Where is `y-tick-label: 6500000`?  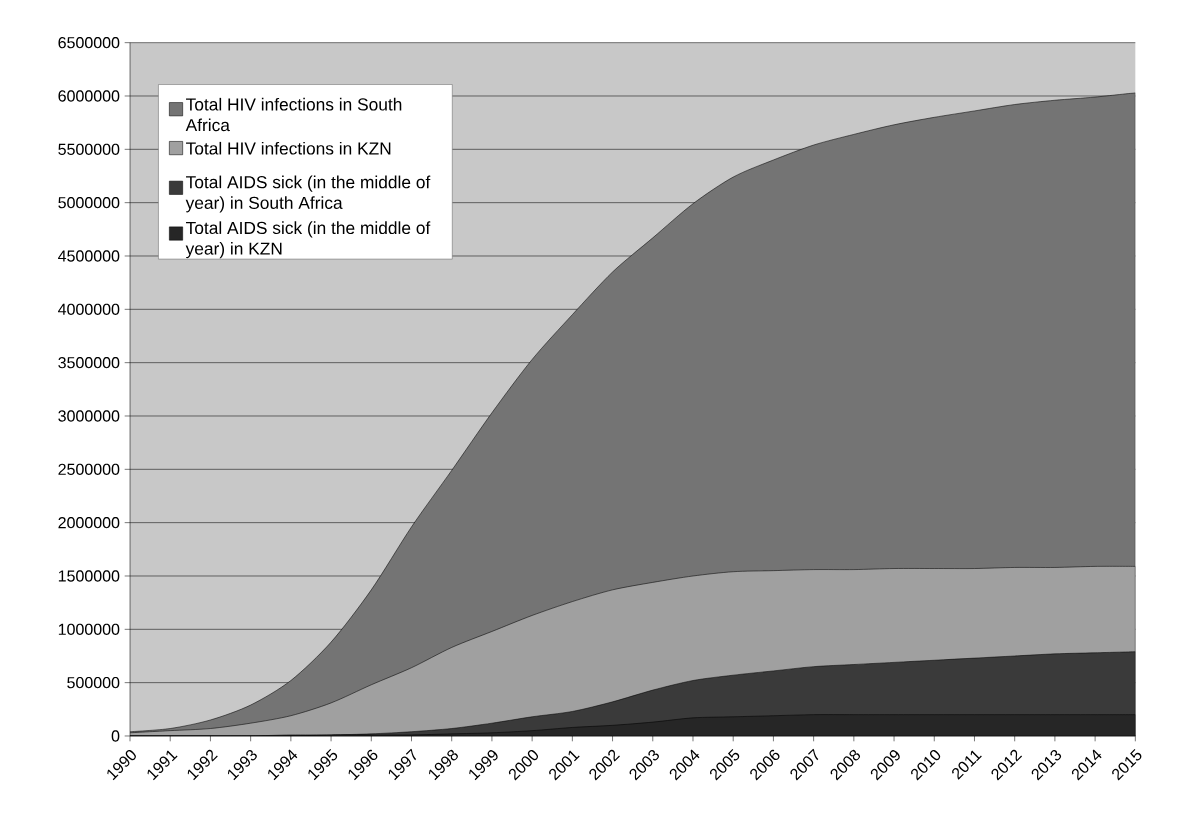
y-tick-label: 6500000 is located at coordinates (89, 43).